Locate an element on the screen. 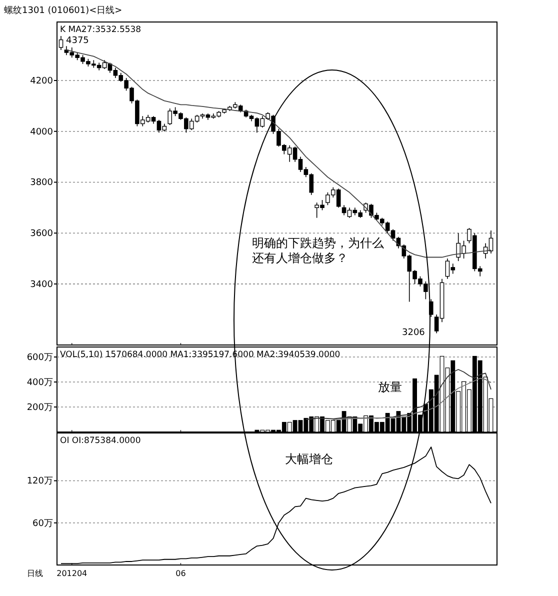 This screenshot has height=596, width=558. annotation: 3206 is located at coordinates (414, 333).